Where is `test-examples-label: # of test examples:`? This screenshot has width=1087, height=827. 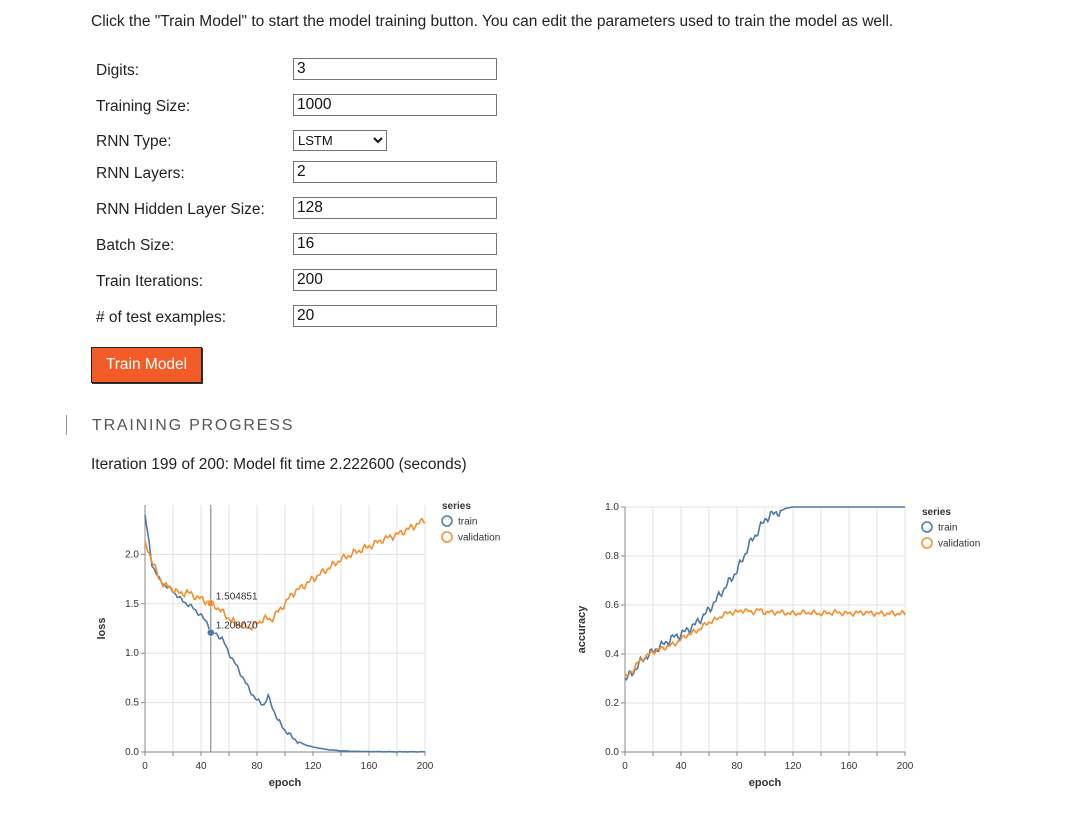 test-examples-label: # of test examples: is located at coordinates (161, 317).